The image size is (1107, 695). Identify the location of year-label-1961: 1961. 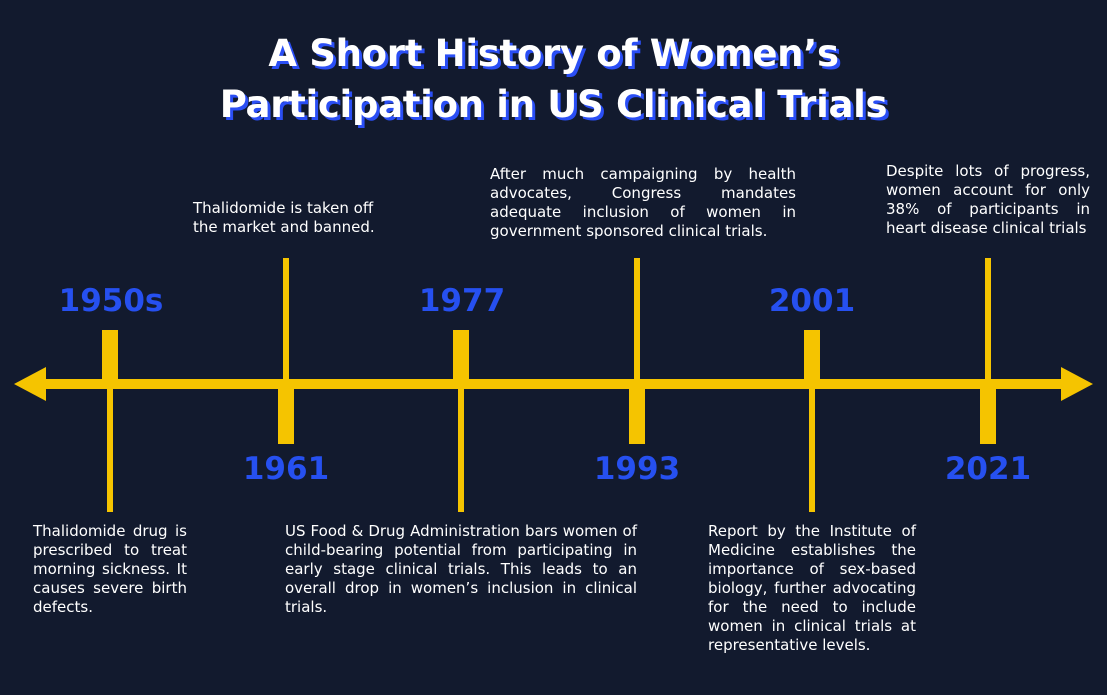
(286, 469).